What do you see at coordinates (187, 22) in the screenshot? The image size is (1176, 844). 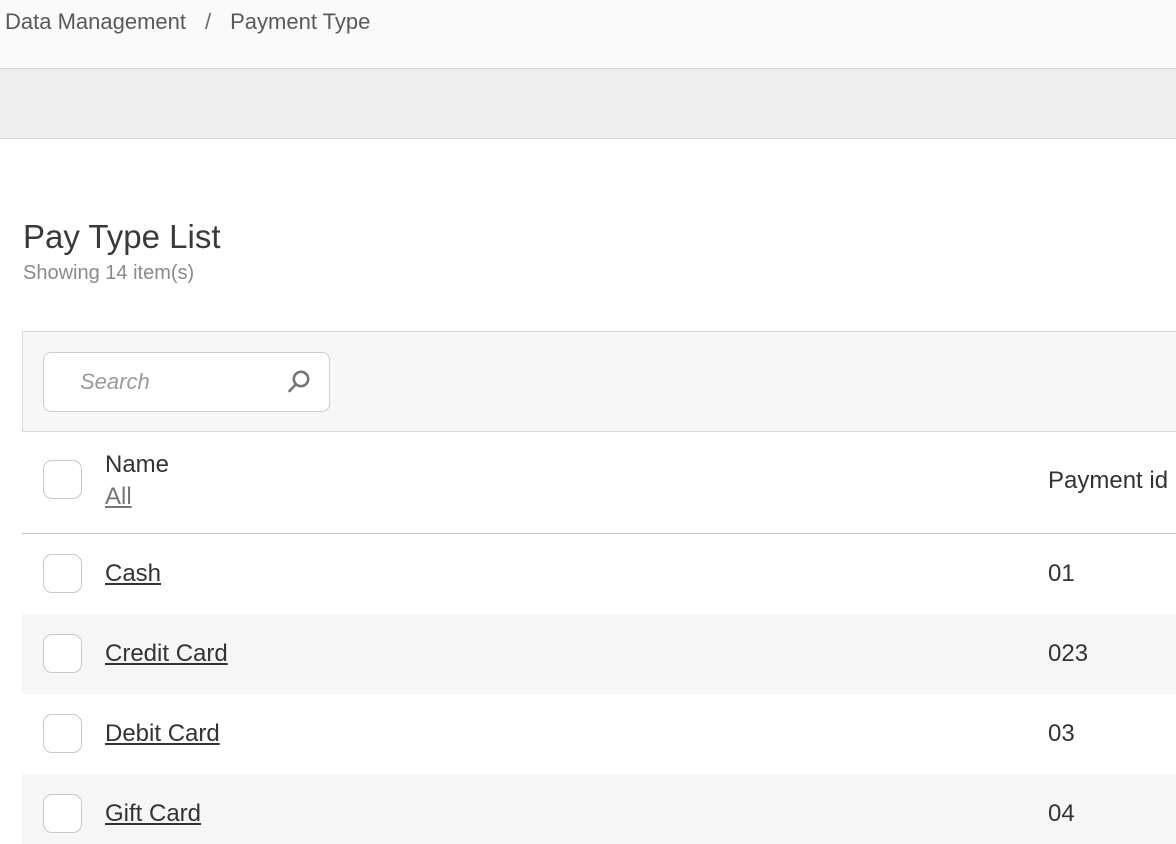 I see `breadcrumb: Data Management / Payment Type` at bounding box center [187, 22].